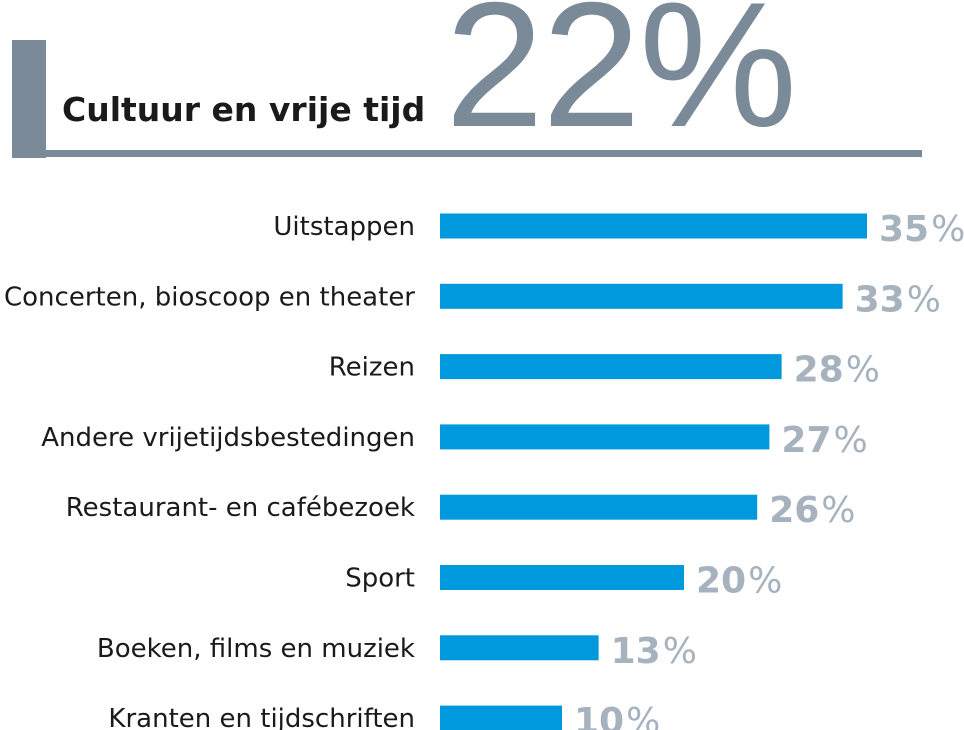  Describe the element at coordinates (256, 649) in the screenshot. I see `category-label: Boeken, films en muziek` at that location.